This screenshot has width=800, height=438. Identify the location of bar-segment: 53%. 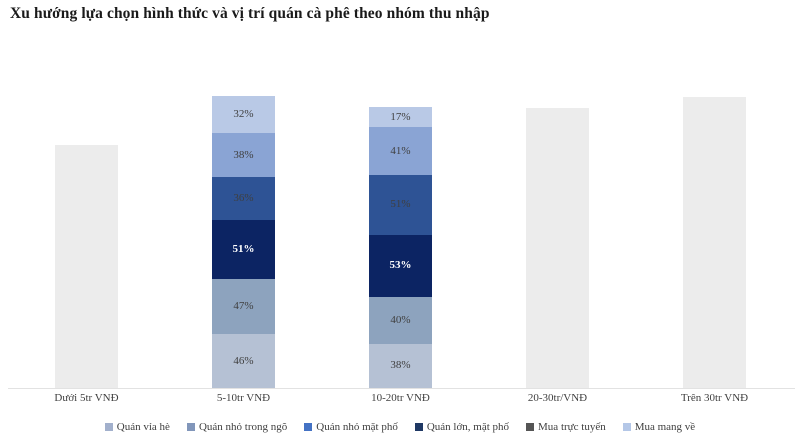
(400, 265).